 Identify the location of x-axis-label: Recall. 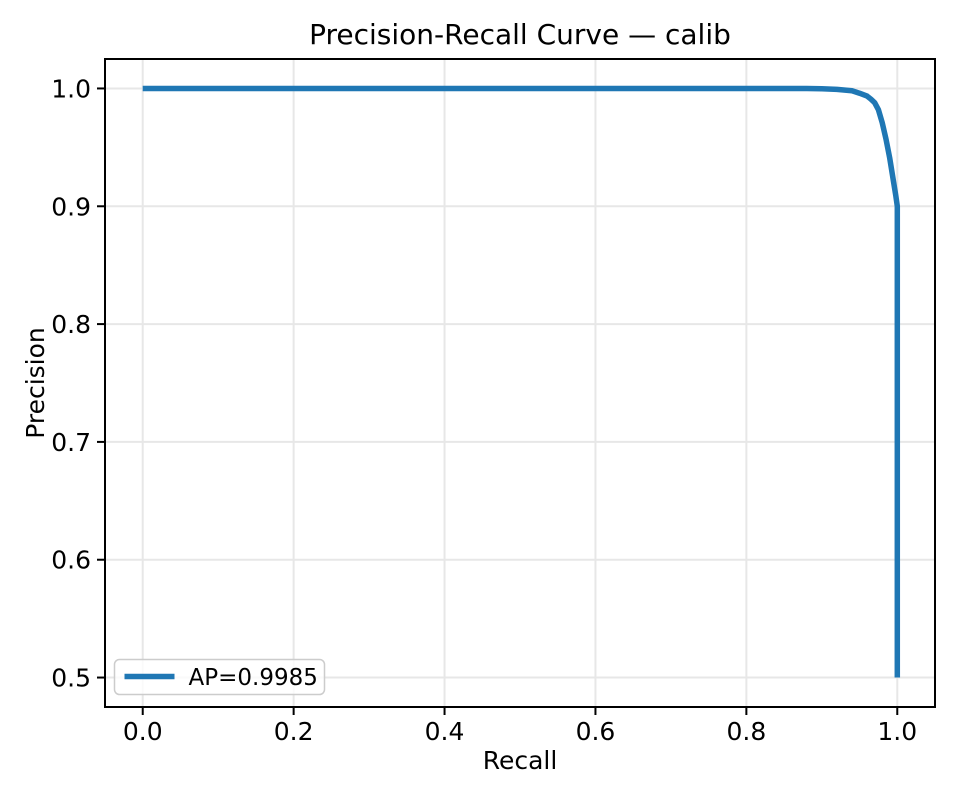
(520, 760).